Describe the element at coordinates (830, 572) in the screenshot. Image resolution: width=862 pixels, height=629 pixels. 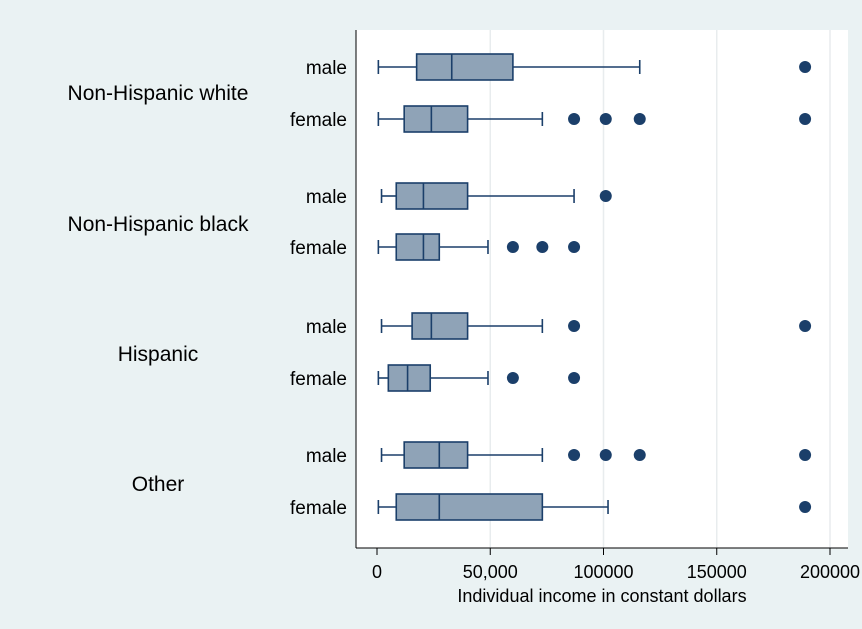
I see `x-tick-label: 200000` at that location.